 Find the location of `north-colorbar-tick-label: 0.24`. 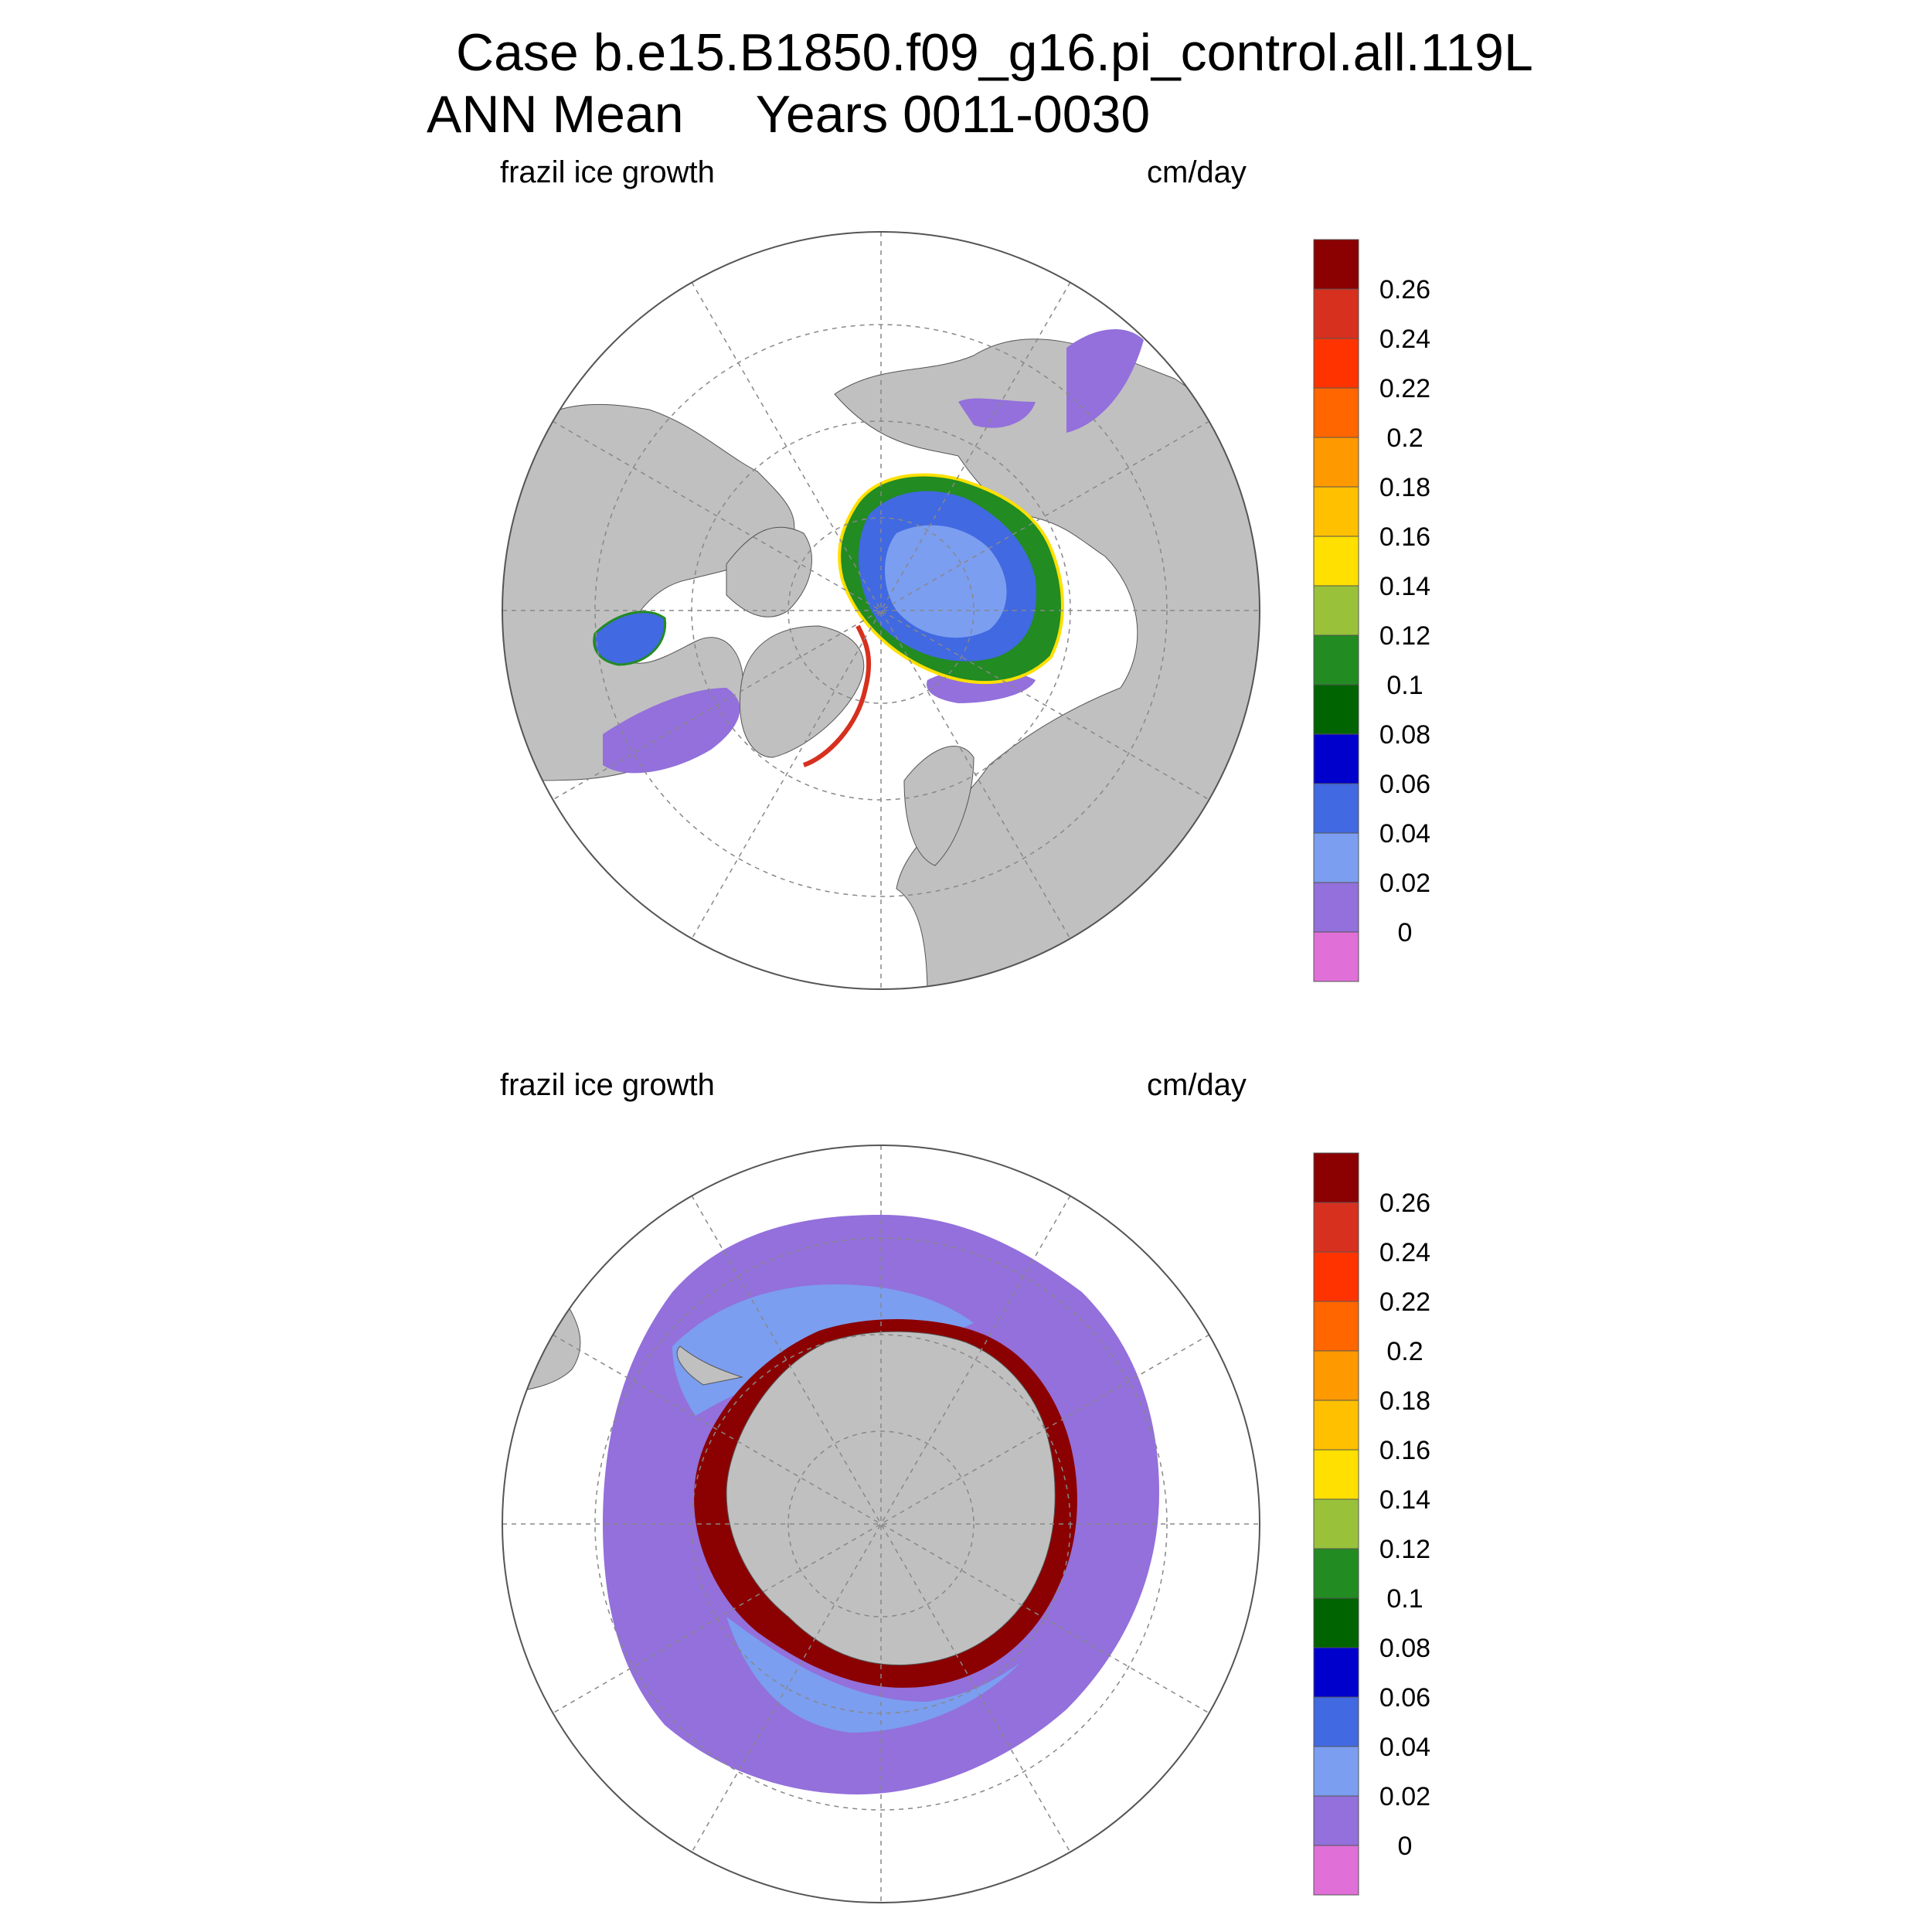

north-colorbar-tick-label: 0.24 is located at coordinates (1404, 339).